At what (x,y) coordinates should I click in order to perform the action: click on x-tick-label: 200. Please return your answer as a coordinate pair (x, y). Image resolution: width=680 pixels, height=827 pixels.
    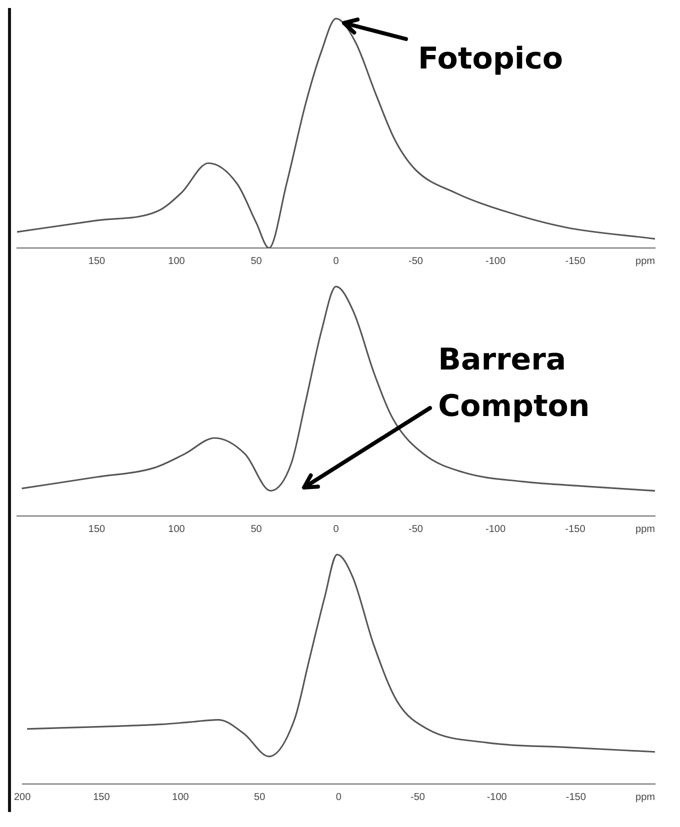
    Looking at the image, I should click on (23, 797).